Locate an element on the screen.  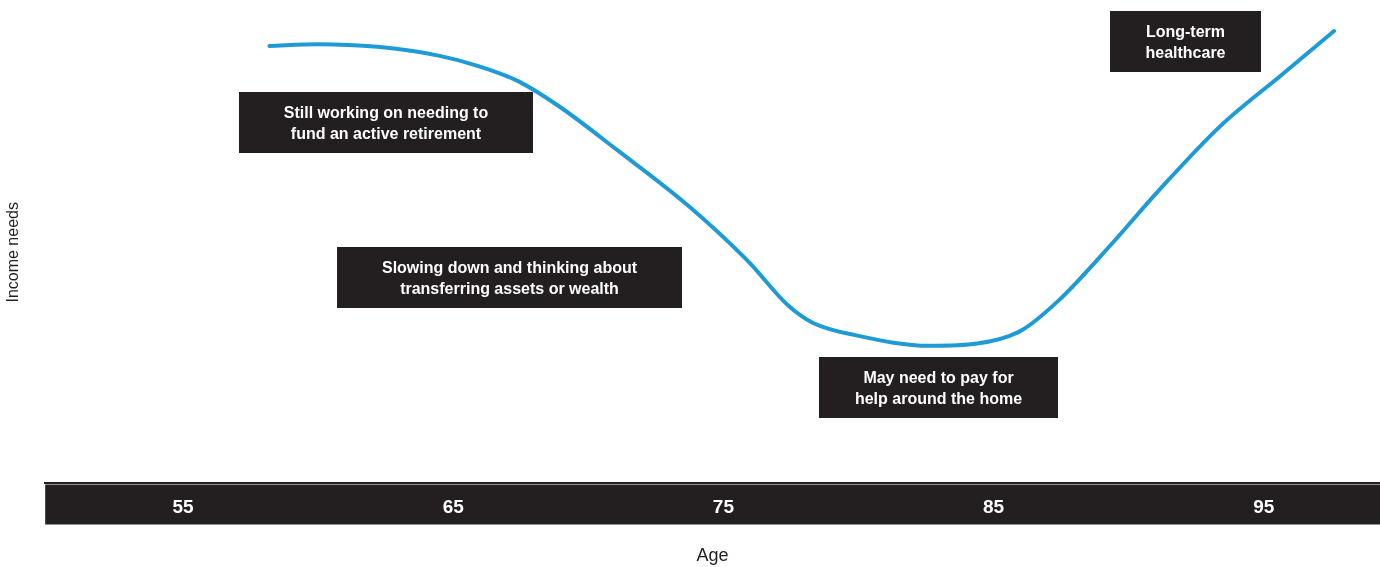
x-axis-title: Age is located at coordinates (712, 555).